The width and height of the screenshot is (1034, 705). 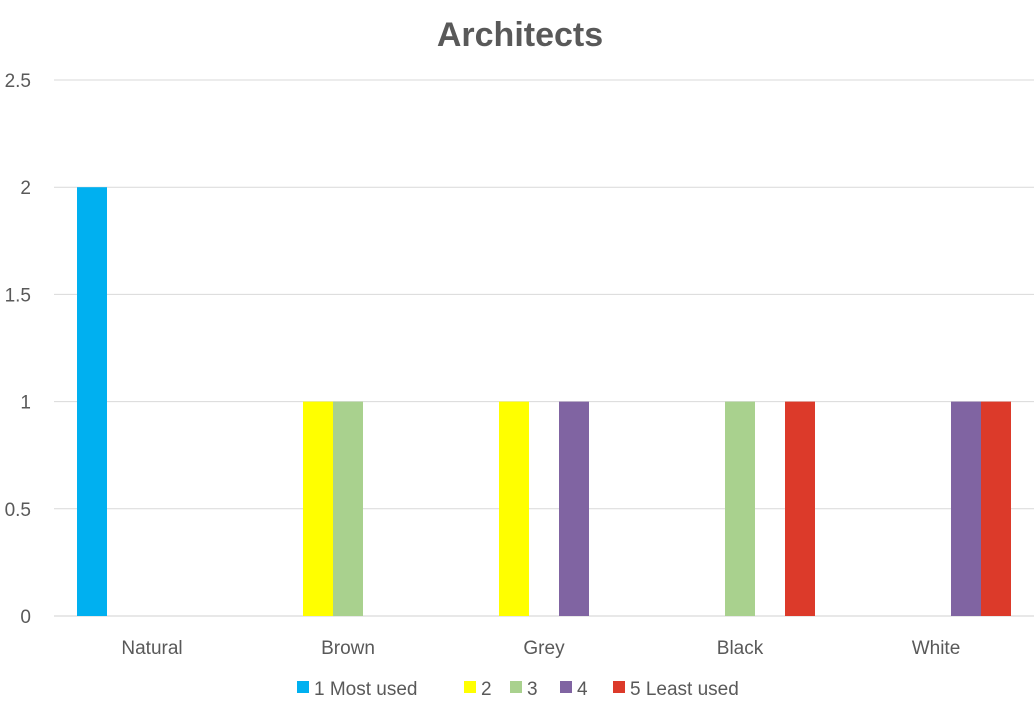 What do you see at coordinates (740, 648) in the screenshot?
I see `x-tick-label: Black` at bounding box center [740, 648].